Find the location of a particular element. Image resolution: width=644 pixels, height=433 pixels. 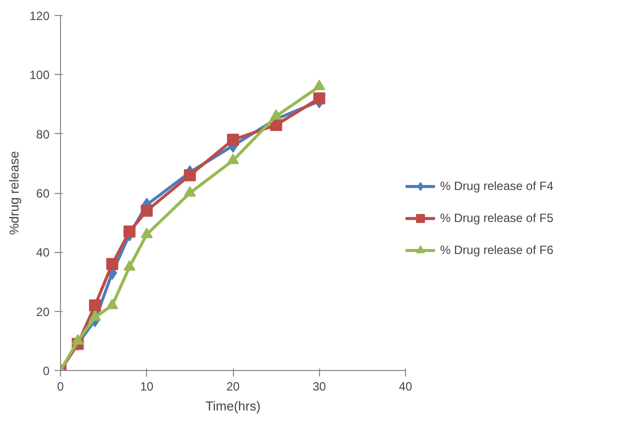

y-tick-label: 80 is located at coordinates (43, 134).